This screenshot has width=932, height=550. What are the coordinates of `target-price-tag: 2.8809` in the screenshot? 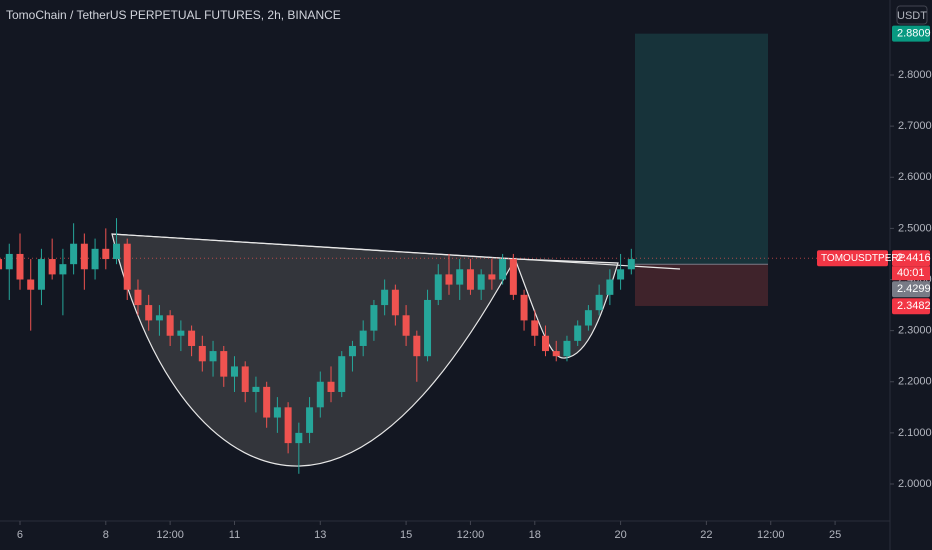 It's located at (914, 34).